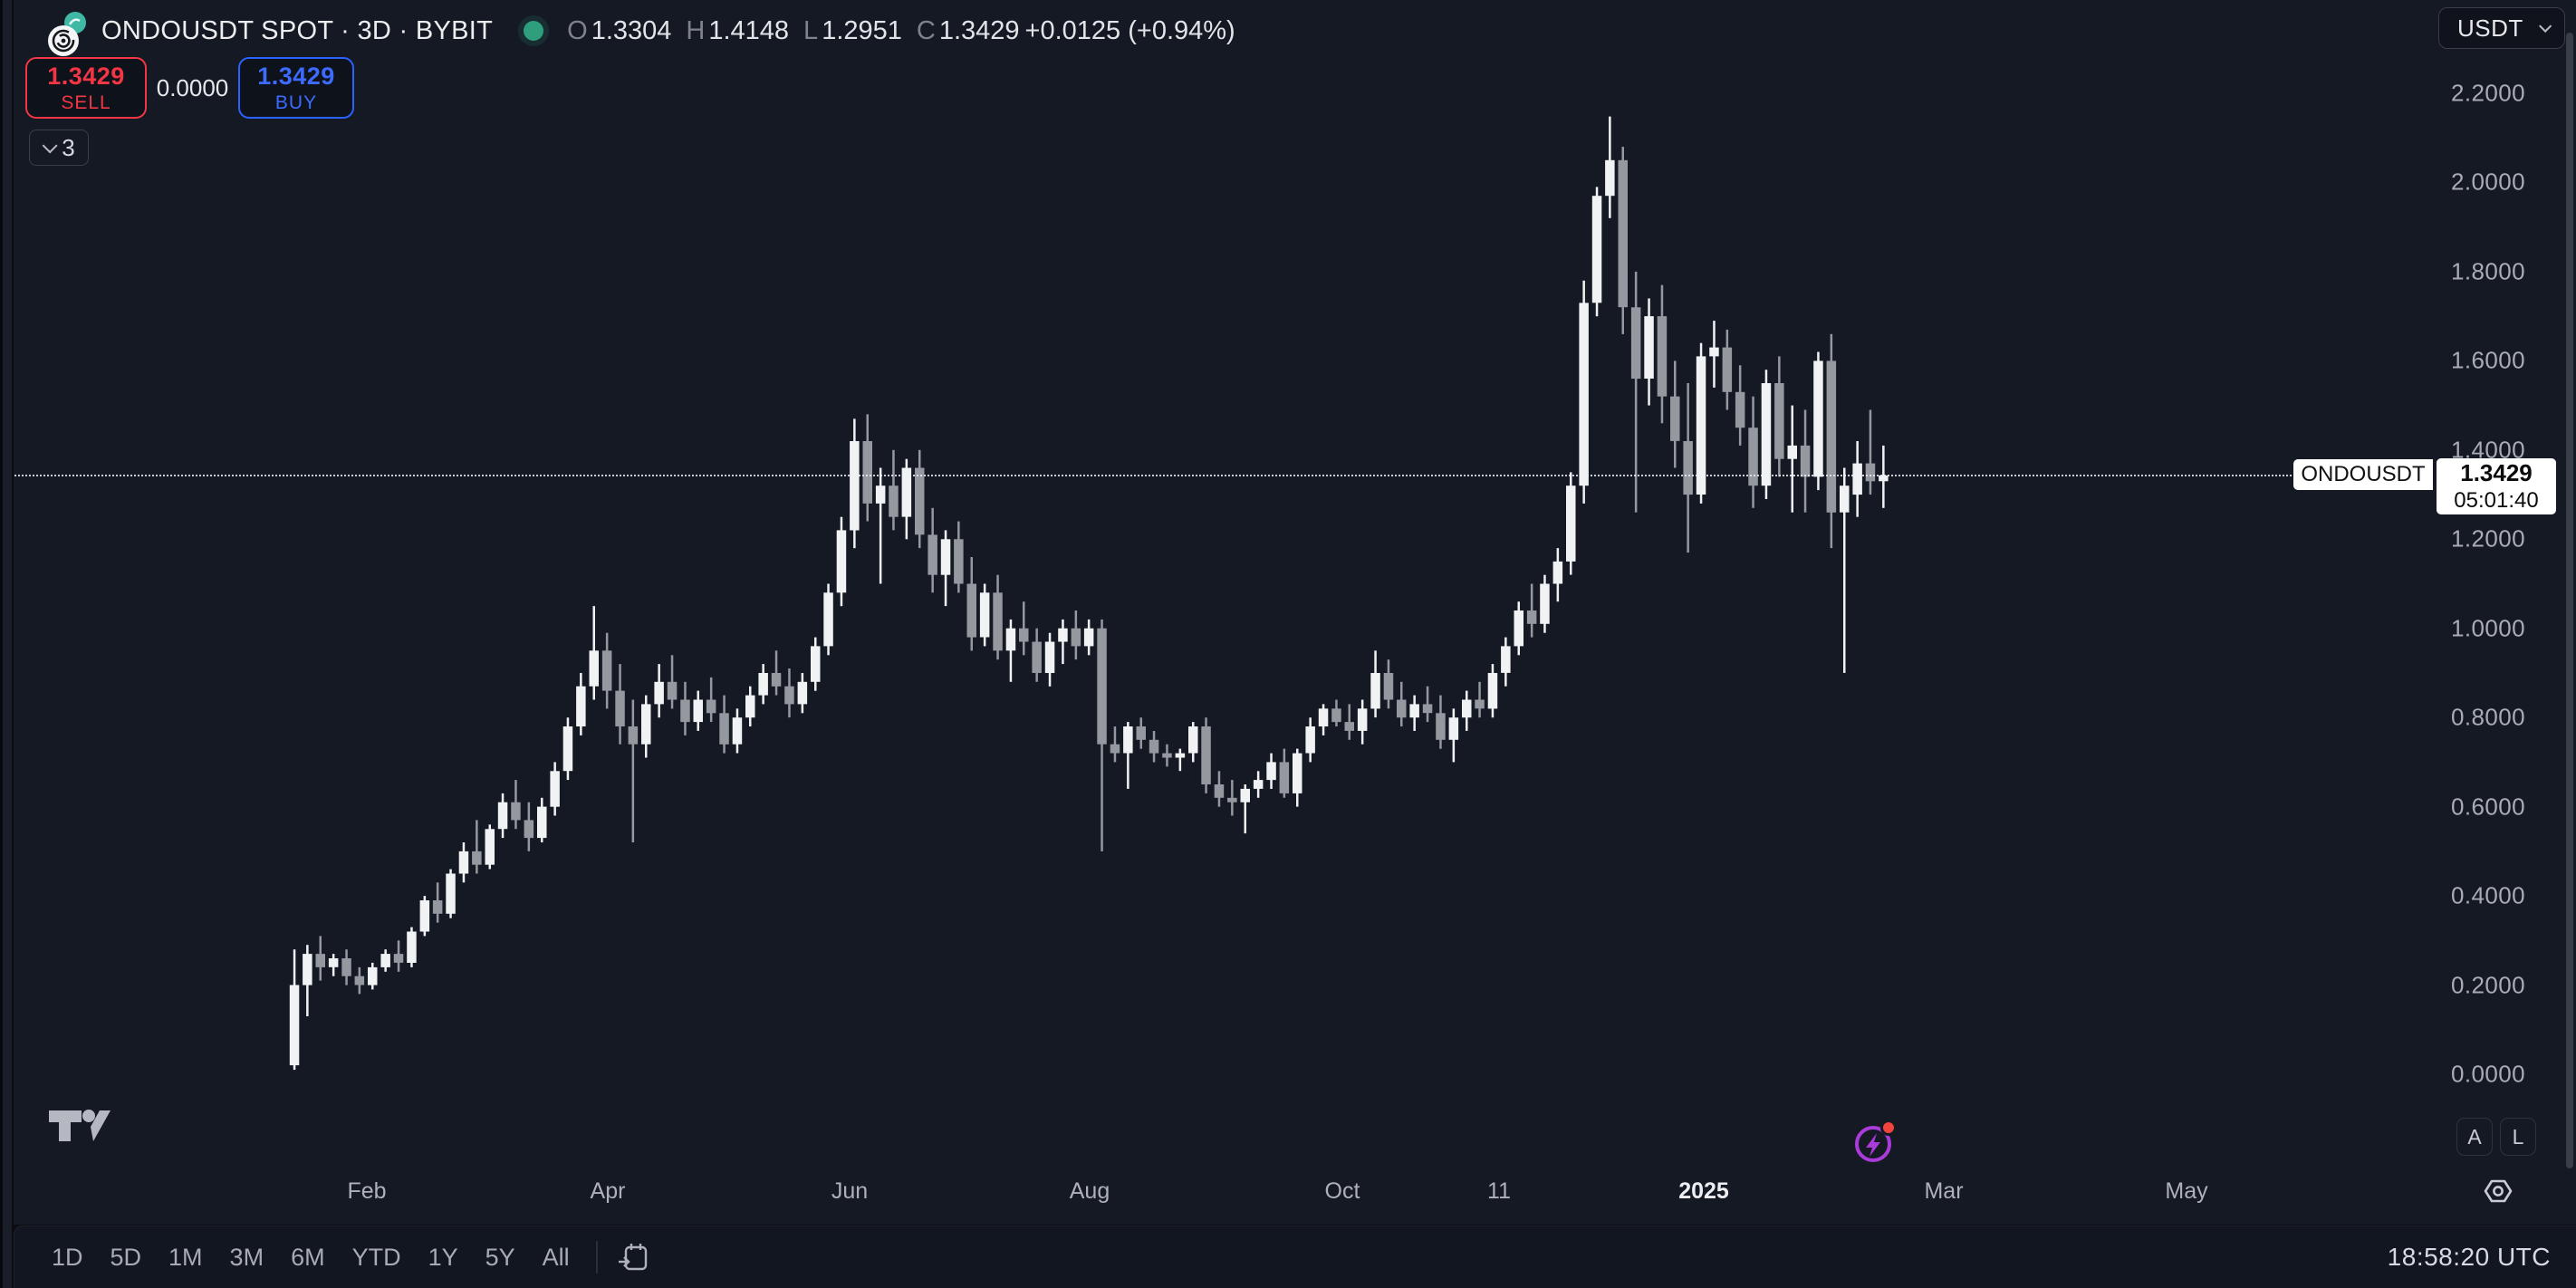 This screenshot has height=1288, width=2576. Describe the element at coordinates (968, 30) in the screenshot. I see `ohlc-item: C 1.3429` at that location.